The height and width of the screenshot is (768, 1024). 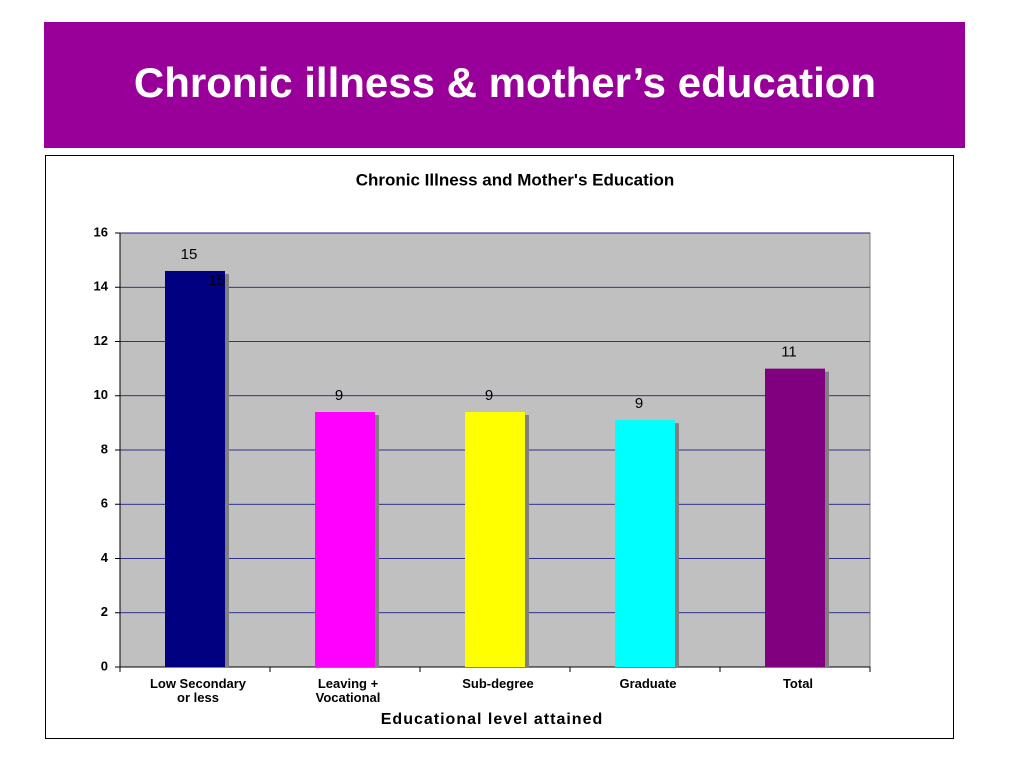 I want to click on y-tick-label: 8, so click(x=104, y=448).